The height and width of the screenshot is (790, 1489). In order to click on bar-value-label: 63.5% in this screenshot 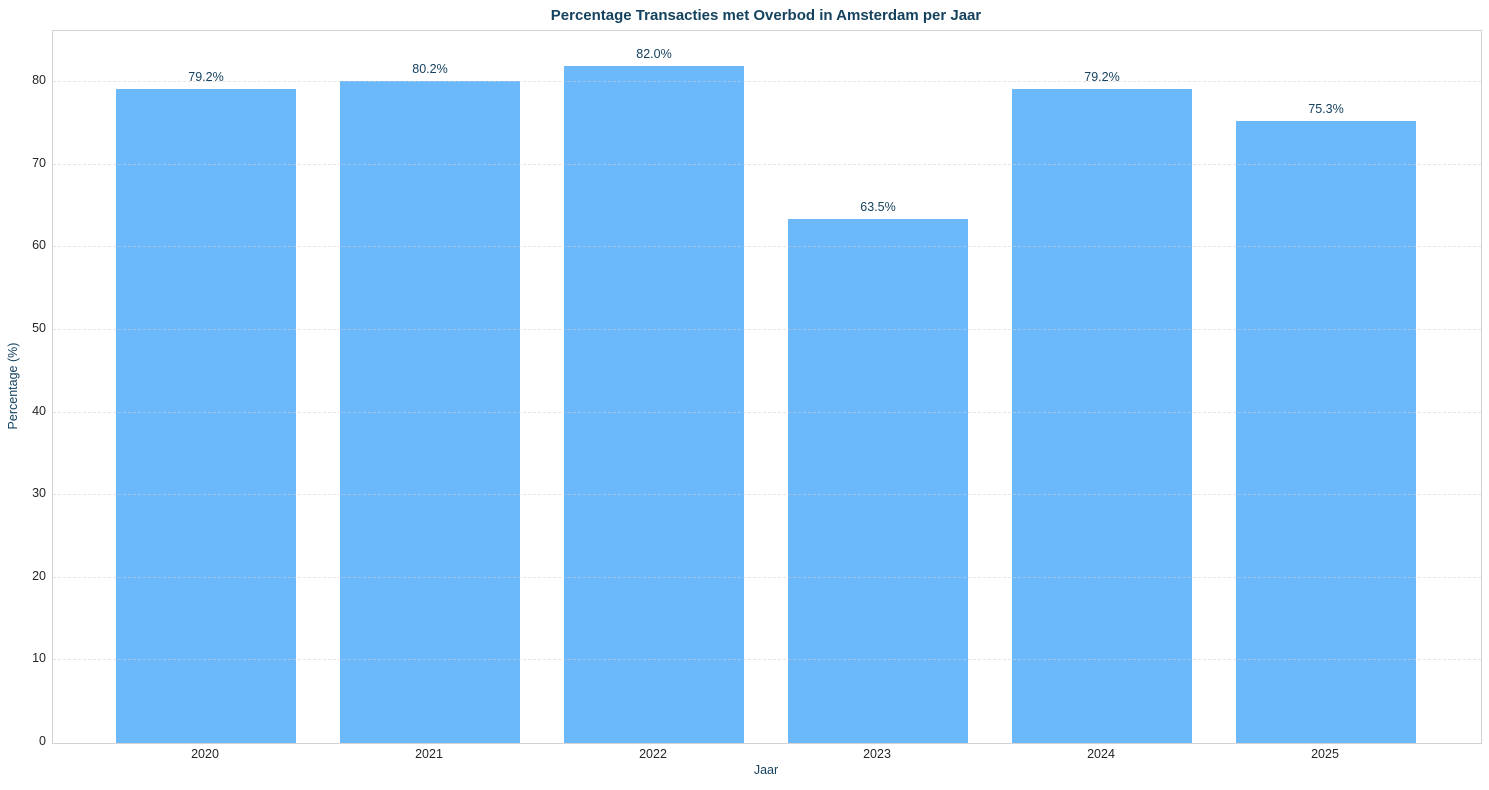, I will do `click(878, 206)`.